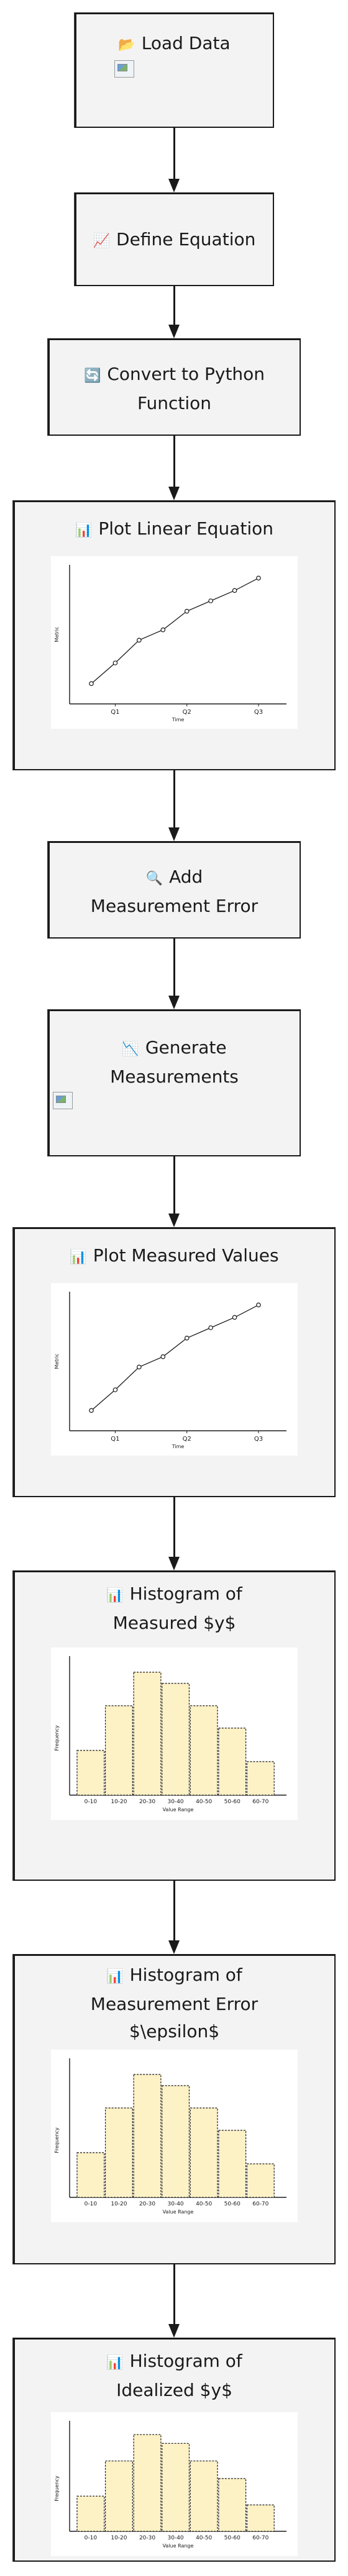 The height and width of the screenshot is (2576, 348). What do you see at coordinates (179, 2375) in the screenshot?
I see `node-label: Histogram of Idealized $y$` at bounding box center [179, 2375].